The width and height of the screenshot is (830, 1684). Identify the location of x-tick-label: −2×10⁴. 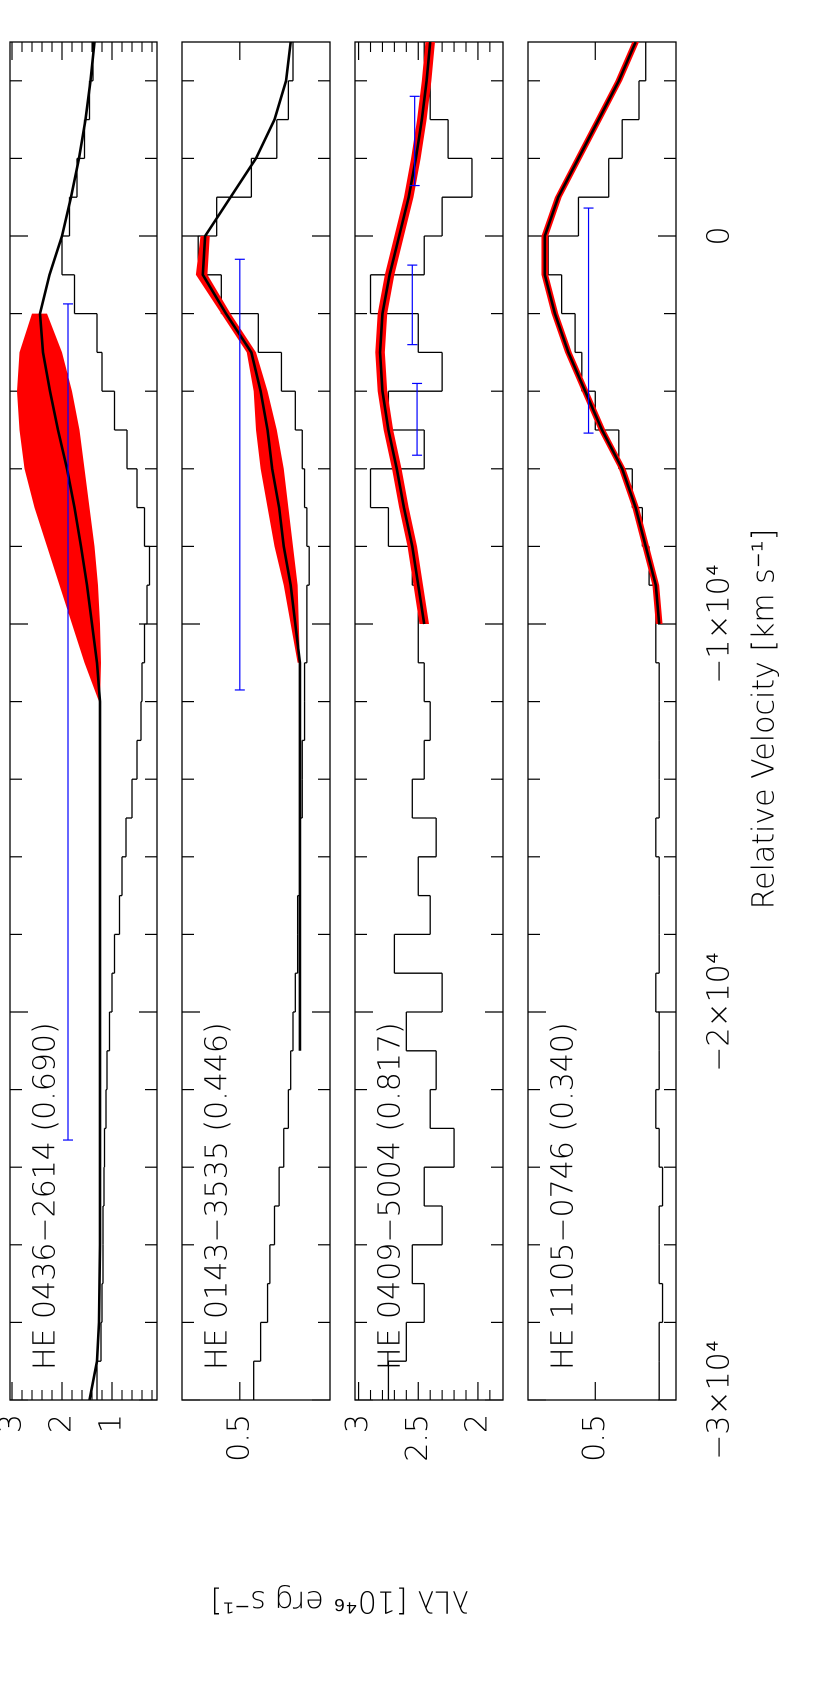
(719, 1012).